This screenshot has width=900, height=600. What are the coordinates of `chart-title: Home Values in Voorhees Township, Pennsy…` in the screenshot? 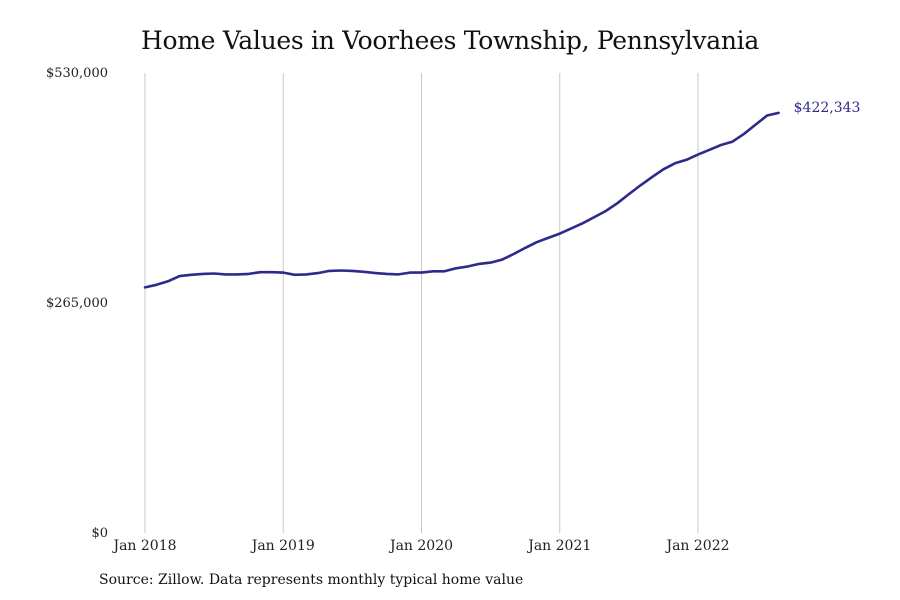 It's located at (450, 40).